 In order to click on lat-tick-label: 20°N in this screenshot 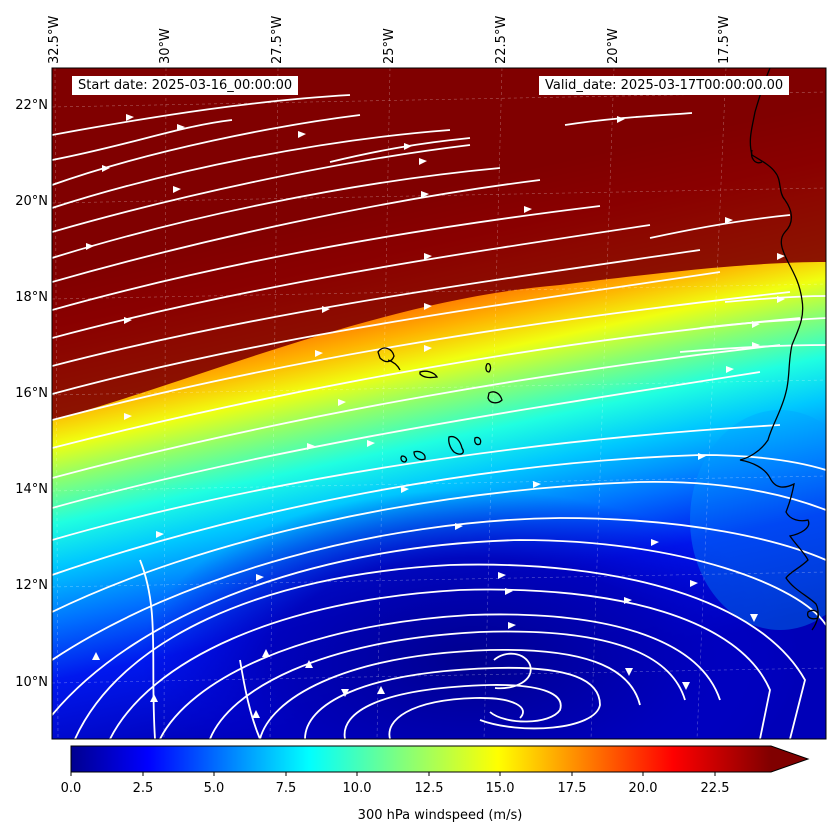, I will do `click(31, 201)`.